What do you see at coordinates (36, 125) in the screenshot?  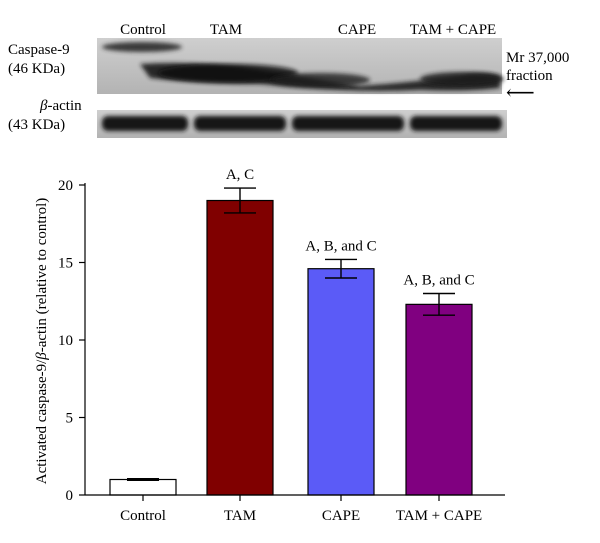 I see `actin-size-label: (43 KDa)` at bounding box center [36, 125].